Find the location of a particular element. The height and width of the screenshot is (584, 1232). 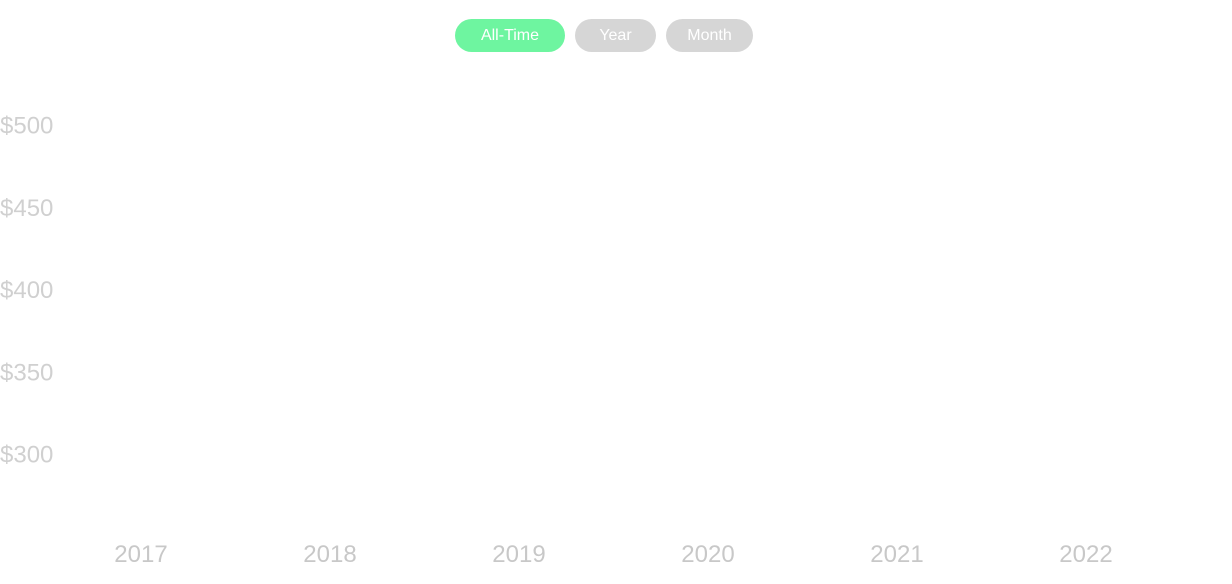

range-month-button: Month is located at coordinates (709, 35).